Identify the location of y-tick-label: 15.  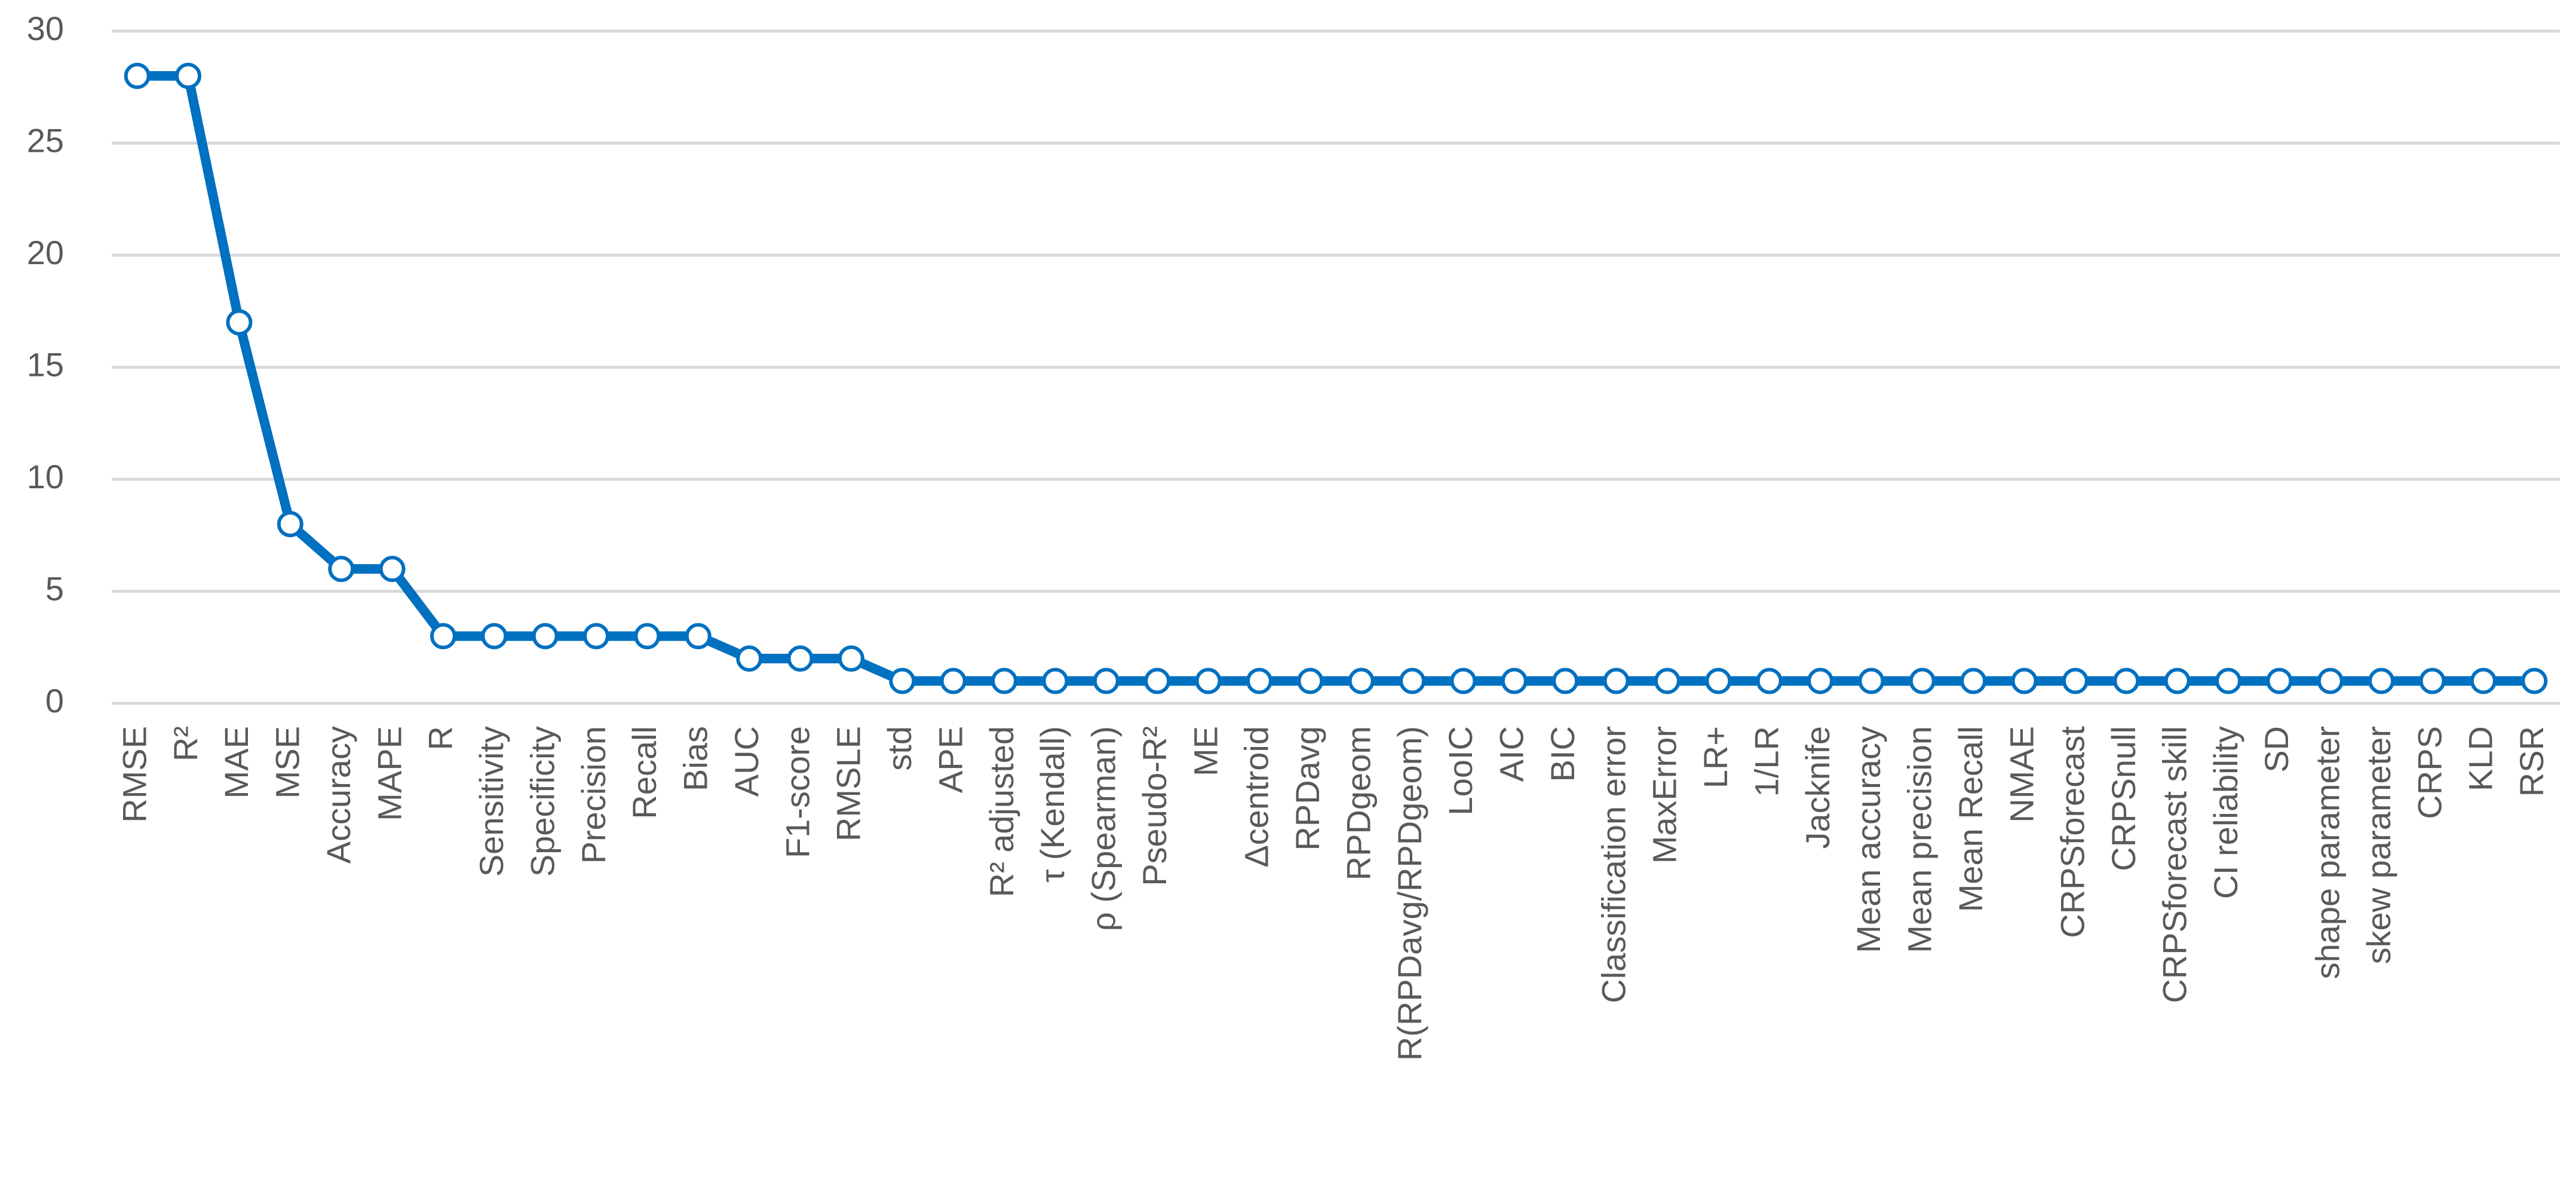
(45, 364).